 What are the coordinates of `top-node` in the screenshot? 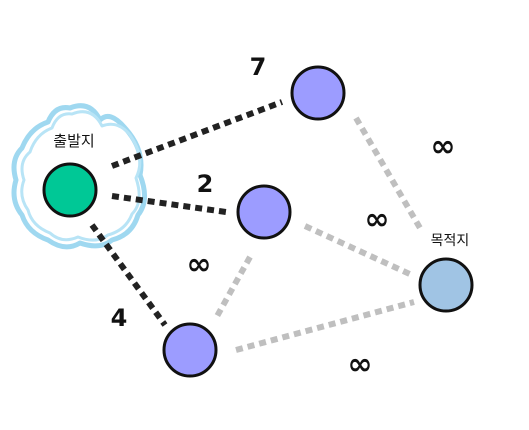 It's located at (318, 93).